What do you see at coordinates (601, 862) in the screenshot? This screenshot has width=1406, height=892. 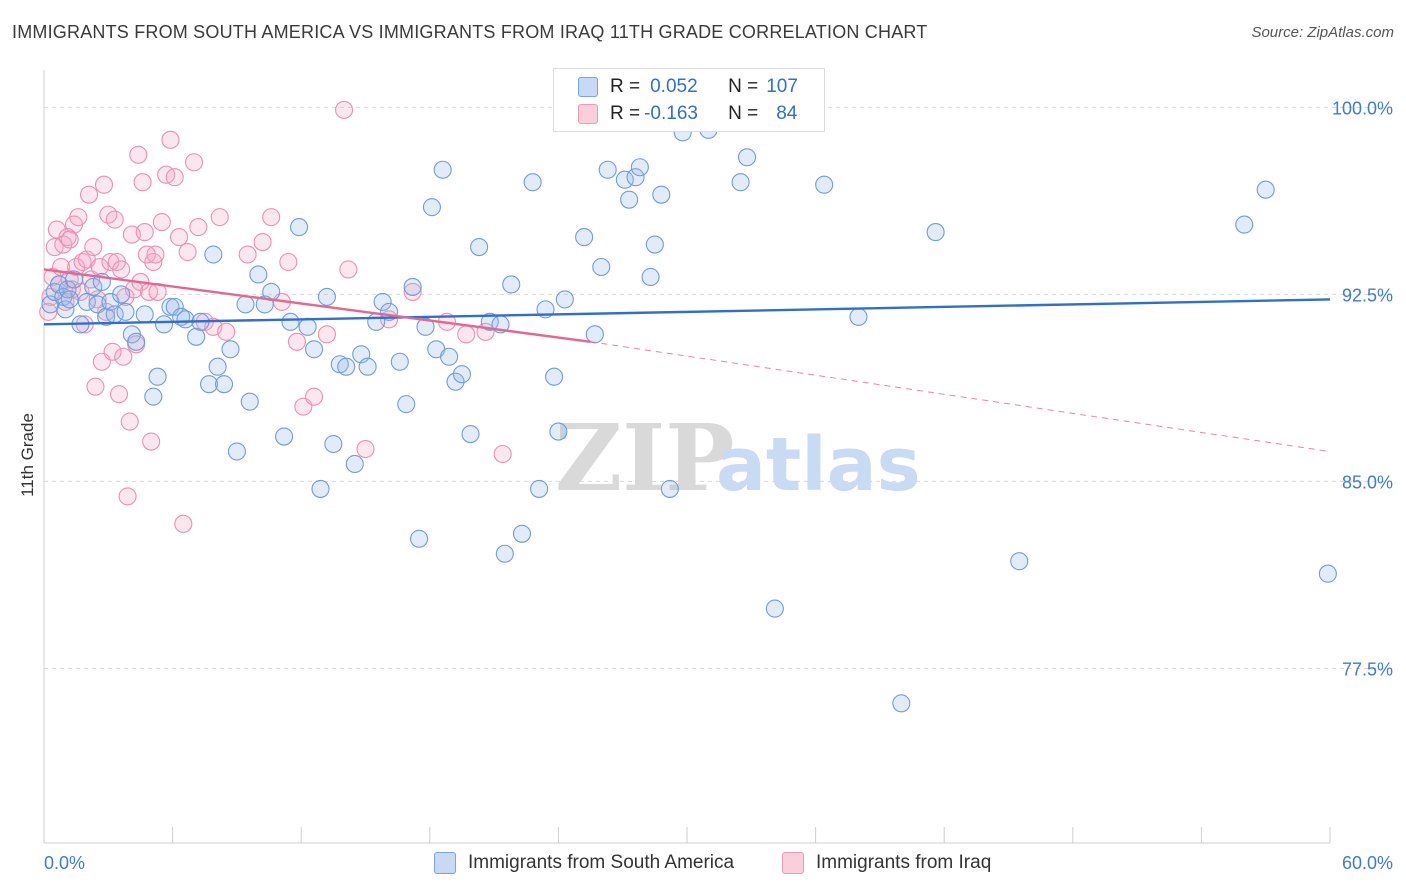 I see `legend-series-name: Immigrants from South America` at bounding box center [601, 862].